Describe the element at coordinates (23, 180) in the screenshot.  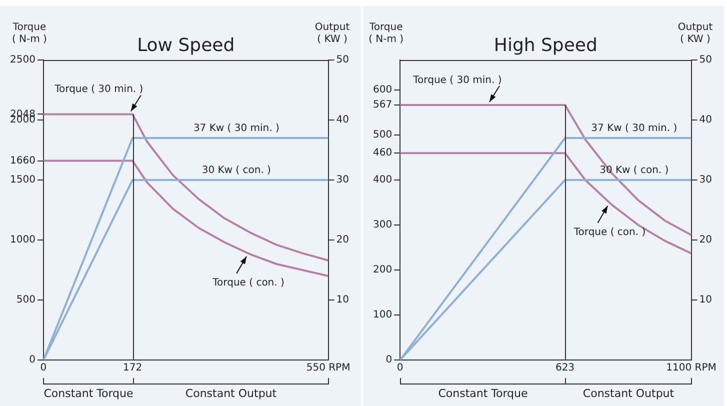
I see `y-tick-label: 1500` at that location.